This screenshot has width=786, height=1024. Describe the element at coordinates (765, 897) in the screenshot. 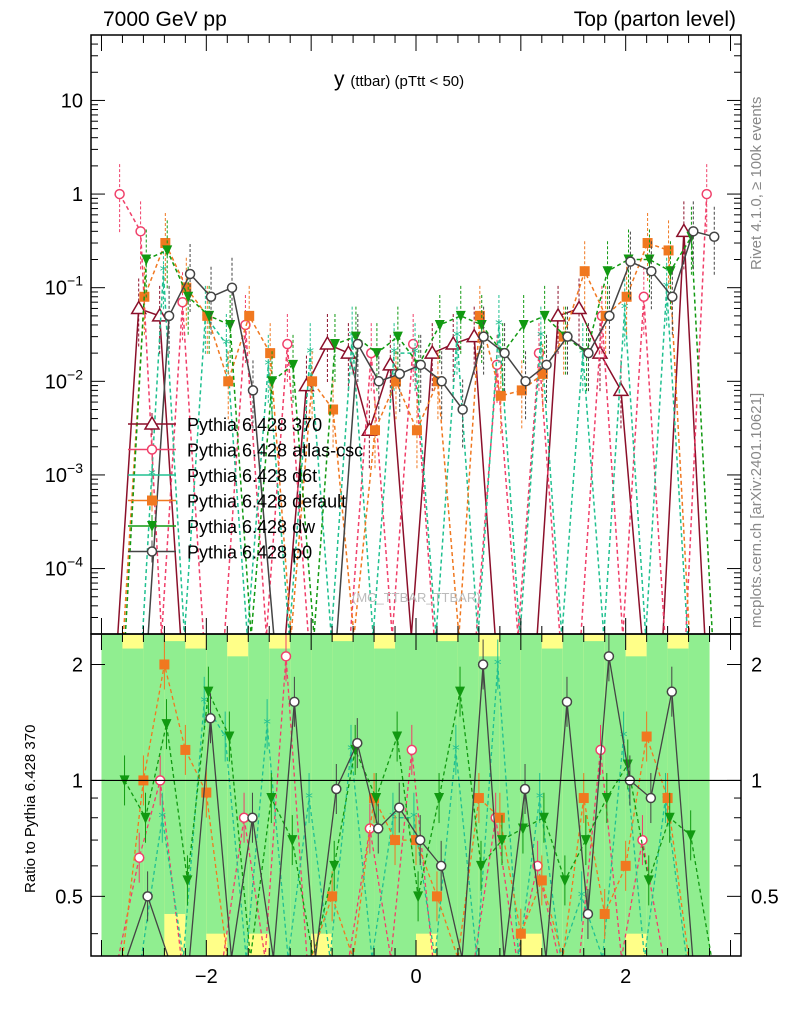

I see `ratio-y-tick-label-right: 0.5` at that location.